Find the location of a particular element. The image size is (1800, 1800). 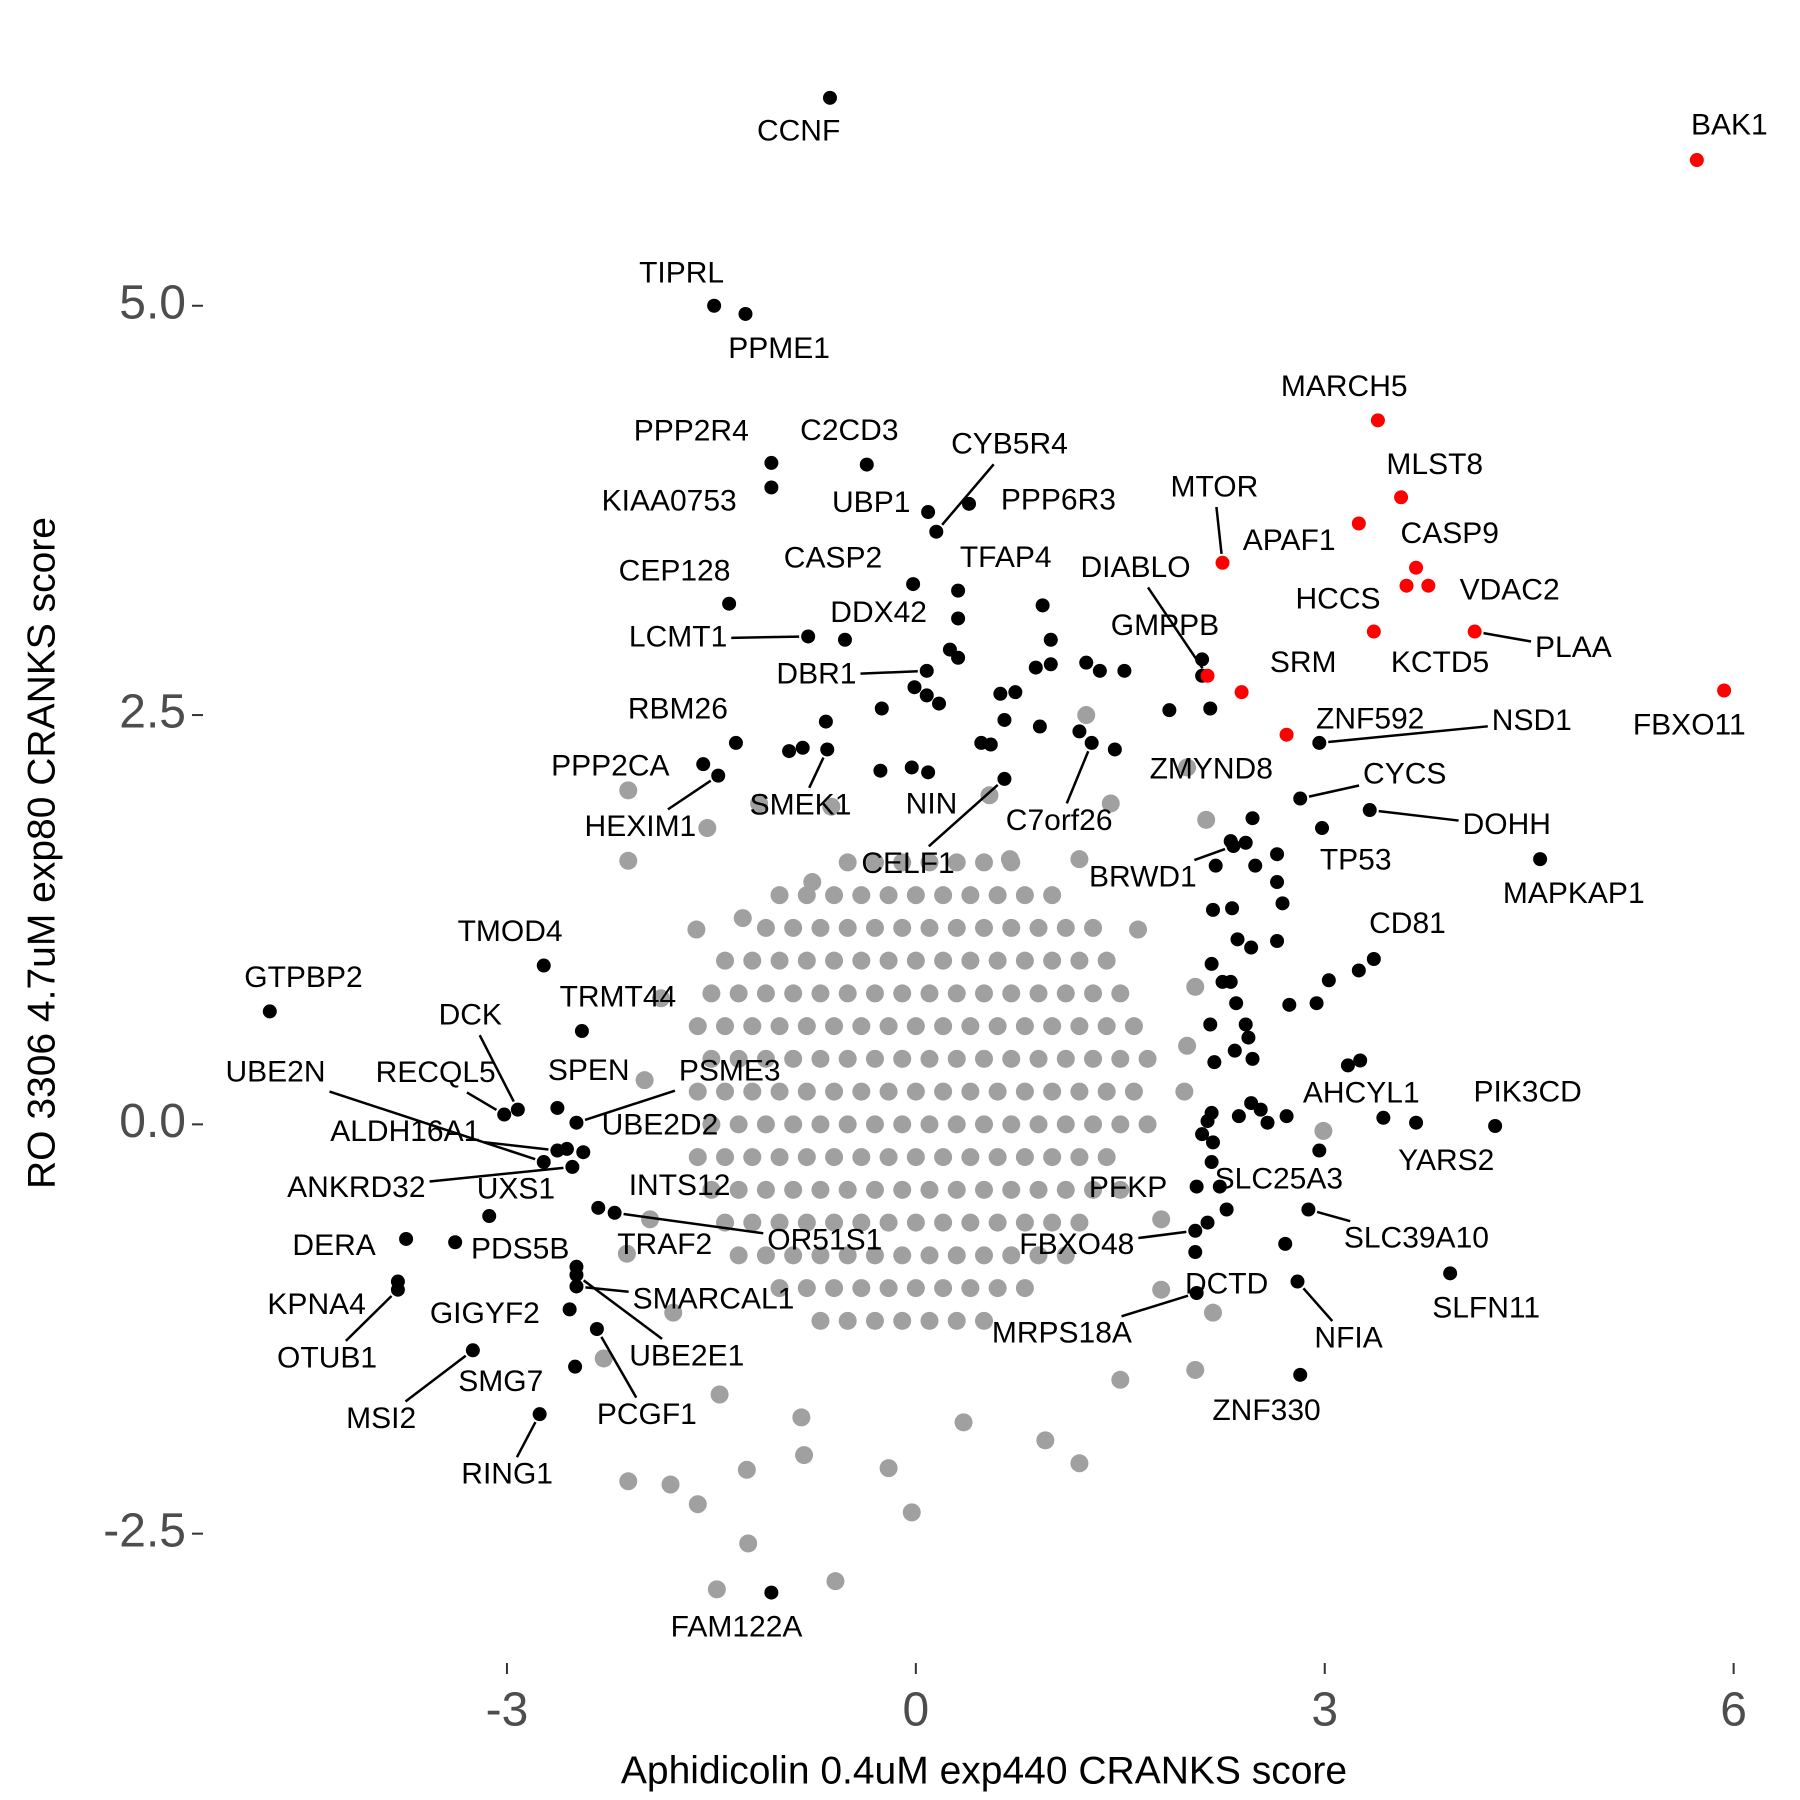

point-label: FBXO48 is located at coordinates (1076, 1244).